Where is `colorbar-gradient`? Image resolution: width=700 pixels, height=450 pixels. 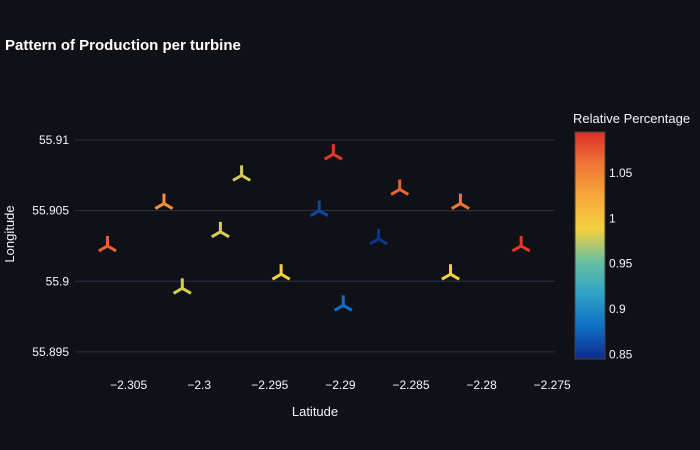
colorbar-gradient is located at coordinates (590, 245).